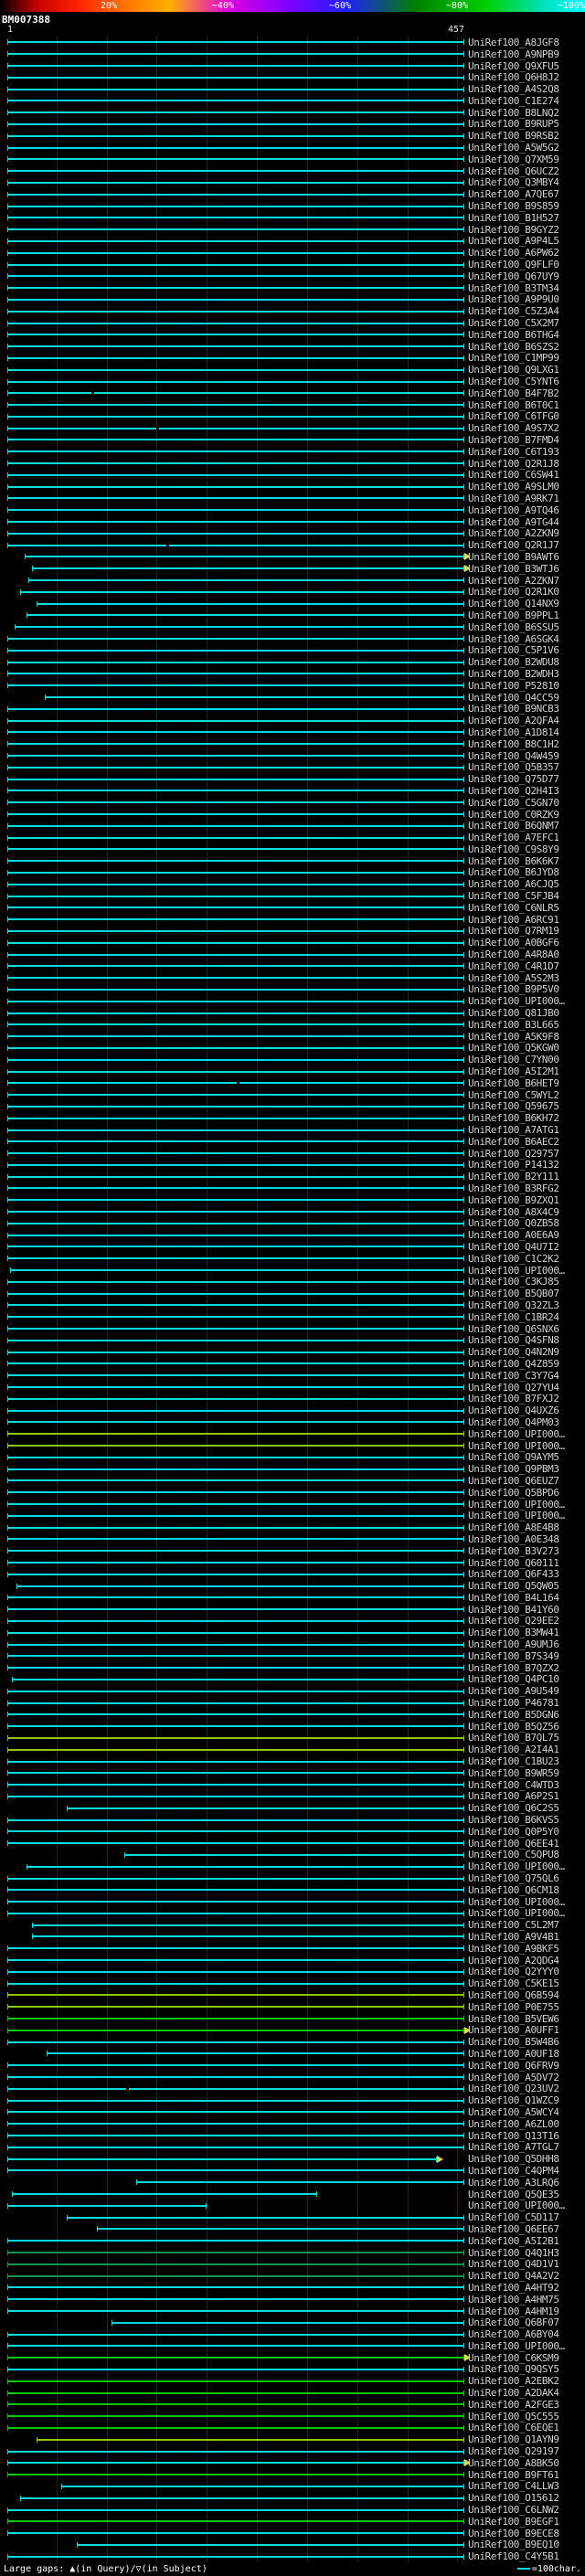 The width and height of the screenshot is (585, 2576). What do you see at coordinates (293, 464) in the screenshot?
I see `hit-row: UniRef100_Q2R1J8` at bounding box center [293, 464].